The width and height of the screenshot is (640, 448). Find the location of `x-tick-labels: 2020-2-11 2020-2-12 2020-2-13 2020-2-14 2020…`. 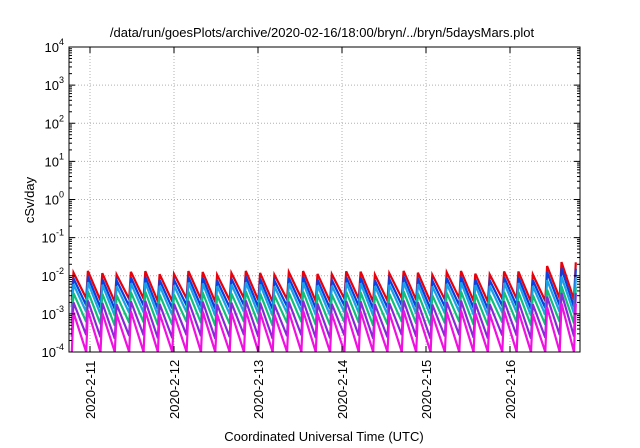

x-tick-labels: 2020-2-11 2020-2-12 2020-2-13 2020-2-14 2020… is located at coordinates (300, 389).